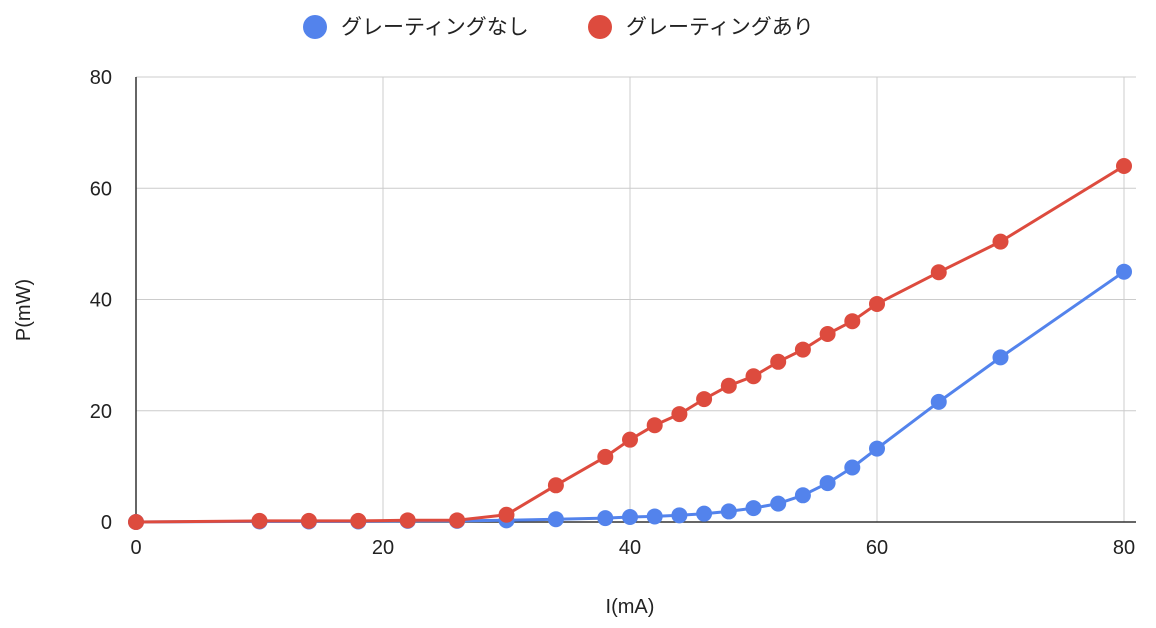 This screenshot has width=1156, height=628. I want to click on x-tick-label: 60, so click(877, 548).